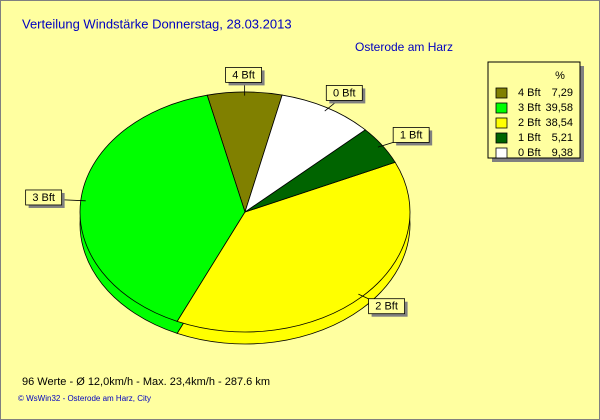 The height and width of the screenshot is (420, 600). I want to click on slice, so click(305, 153).